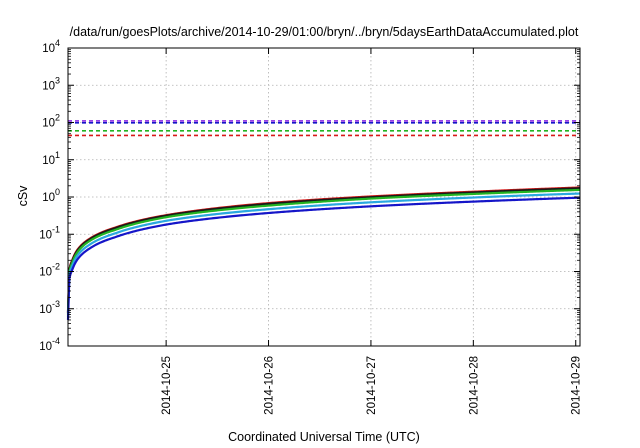  I want to click on y-tick-exponent: 2, so click(57, 118).